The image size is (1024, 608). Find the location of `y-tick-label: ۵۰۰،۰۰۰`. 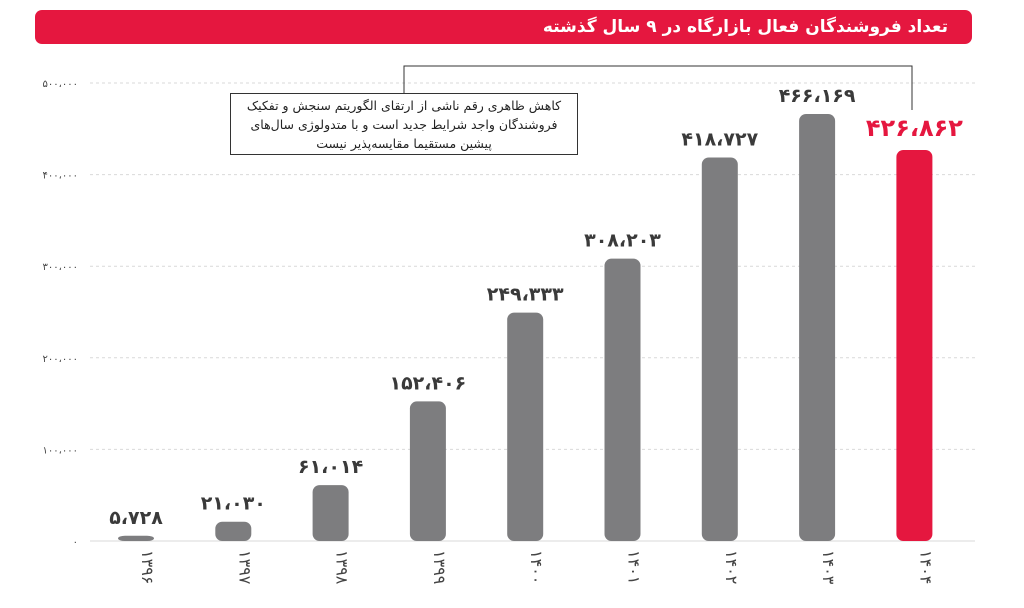

y-tick-label: ۵۰۰،۰۰۰ is located at coordinates (60, 84).